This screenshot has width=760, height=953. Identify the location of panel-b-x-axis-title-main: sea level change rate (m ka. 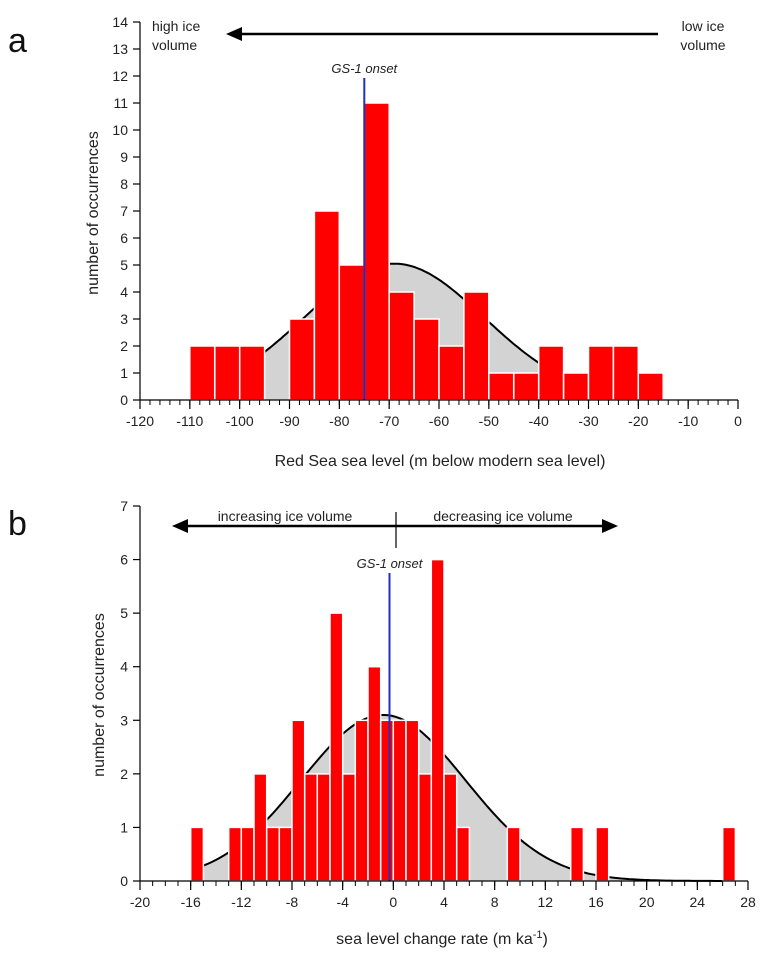
(434, 939).